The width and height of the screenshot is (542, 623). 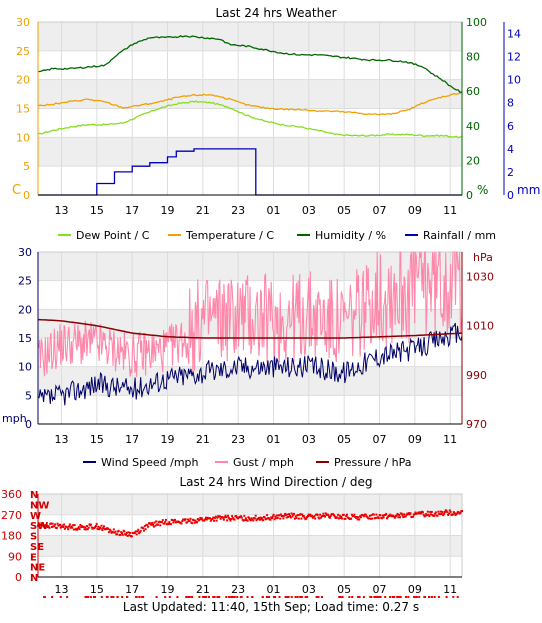 What do you see at coordinates (26, 195) in the screenshot?
I see `chart1-ytick-left: 0` at bounding box center [26, 195].